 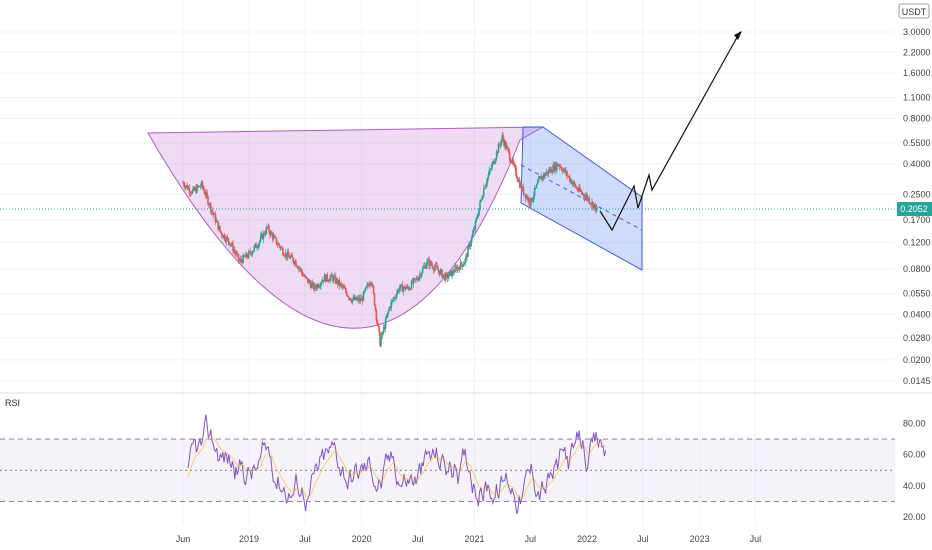 I want to click on price-tick-label: 0.0550, so click(x=917, y=294).